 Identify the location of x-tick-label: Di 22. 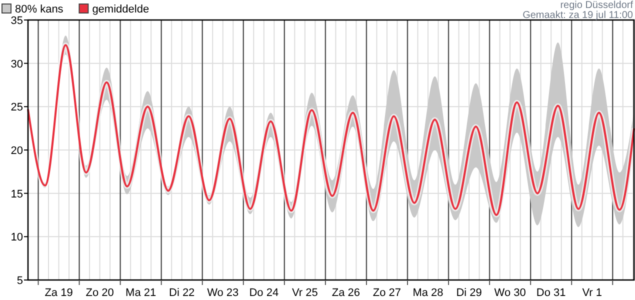
(182, 293).